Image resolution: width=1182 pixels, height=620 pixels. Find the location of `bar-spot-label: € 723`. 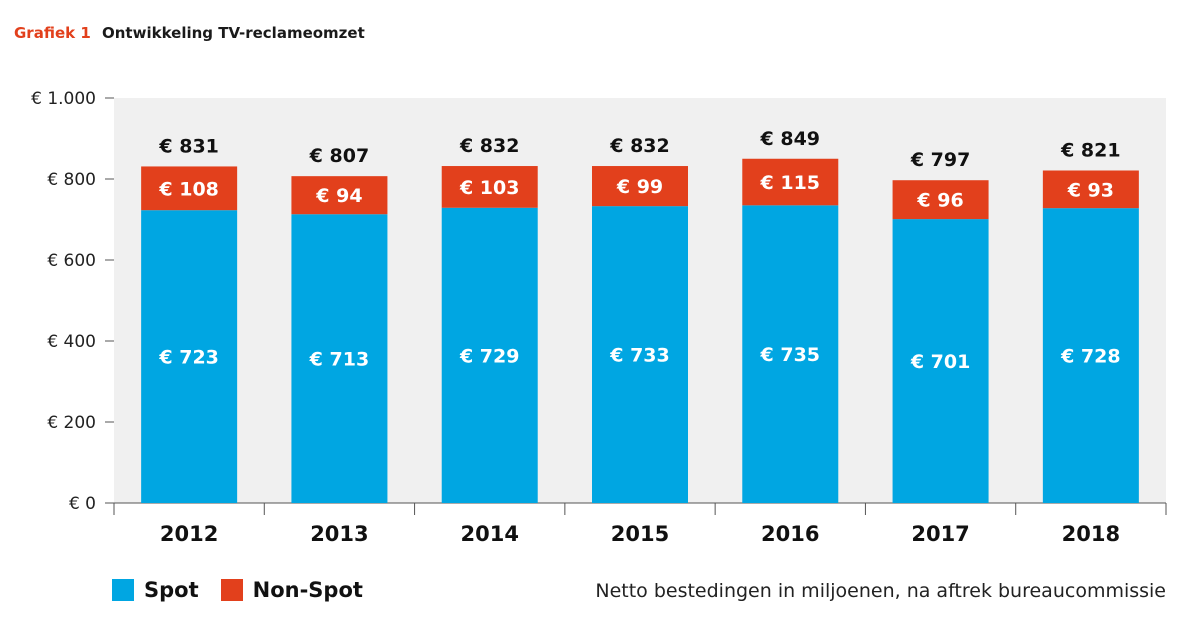

bar-spot-label: € 723 is located at coordinates (188, 358).